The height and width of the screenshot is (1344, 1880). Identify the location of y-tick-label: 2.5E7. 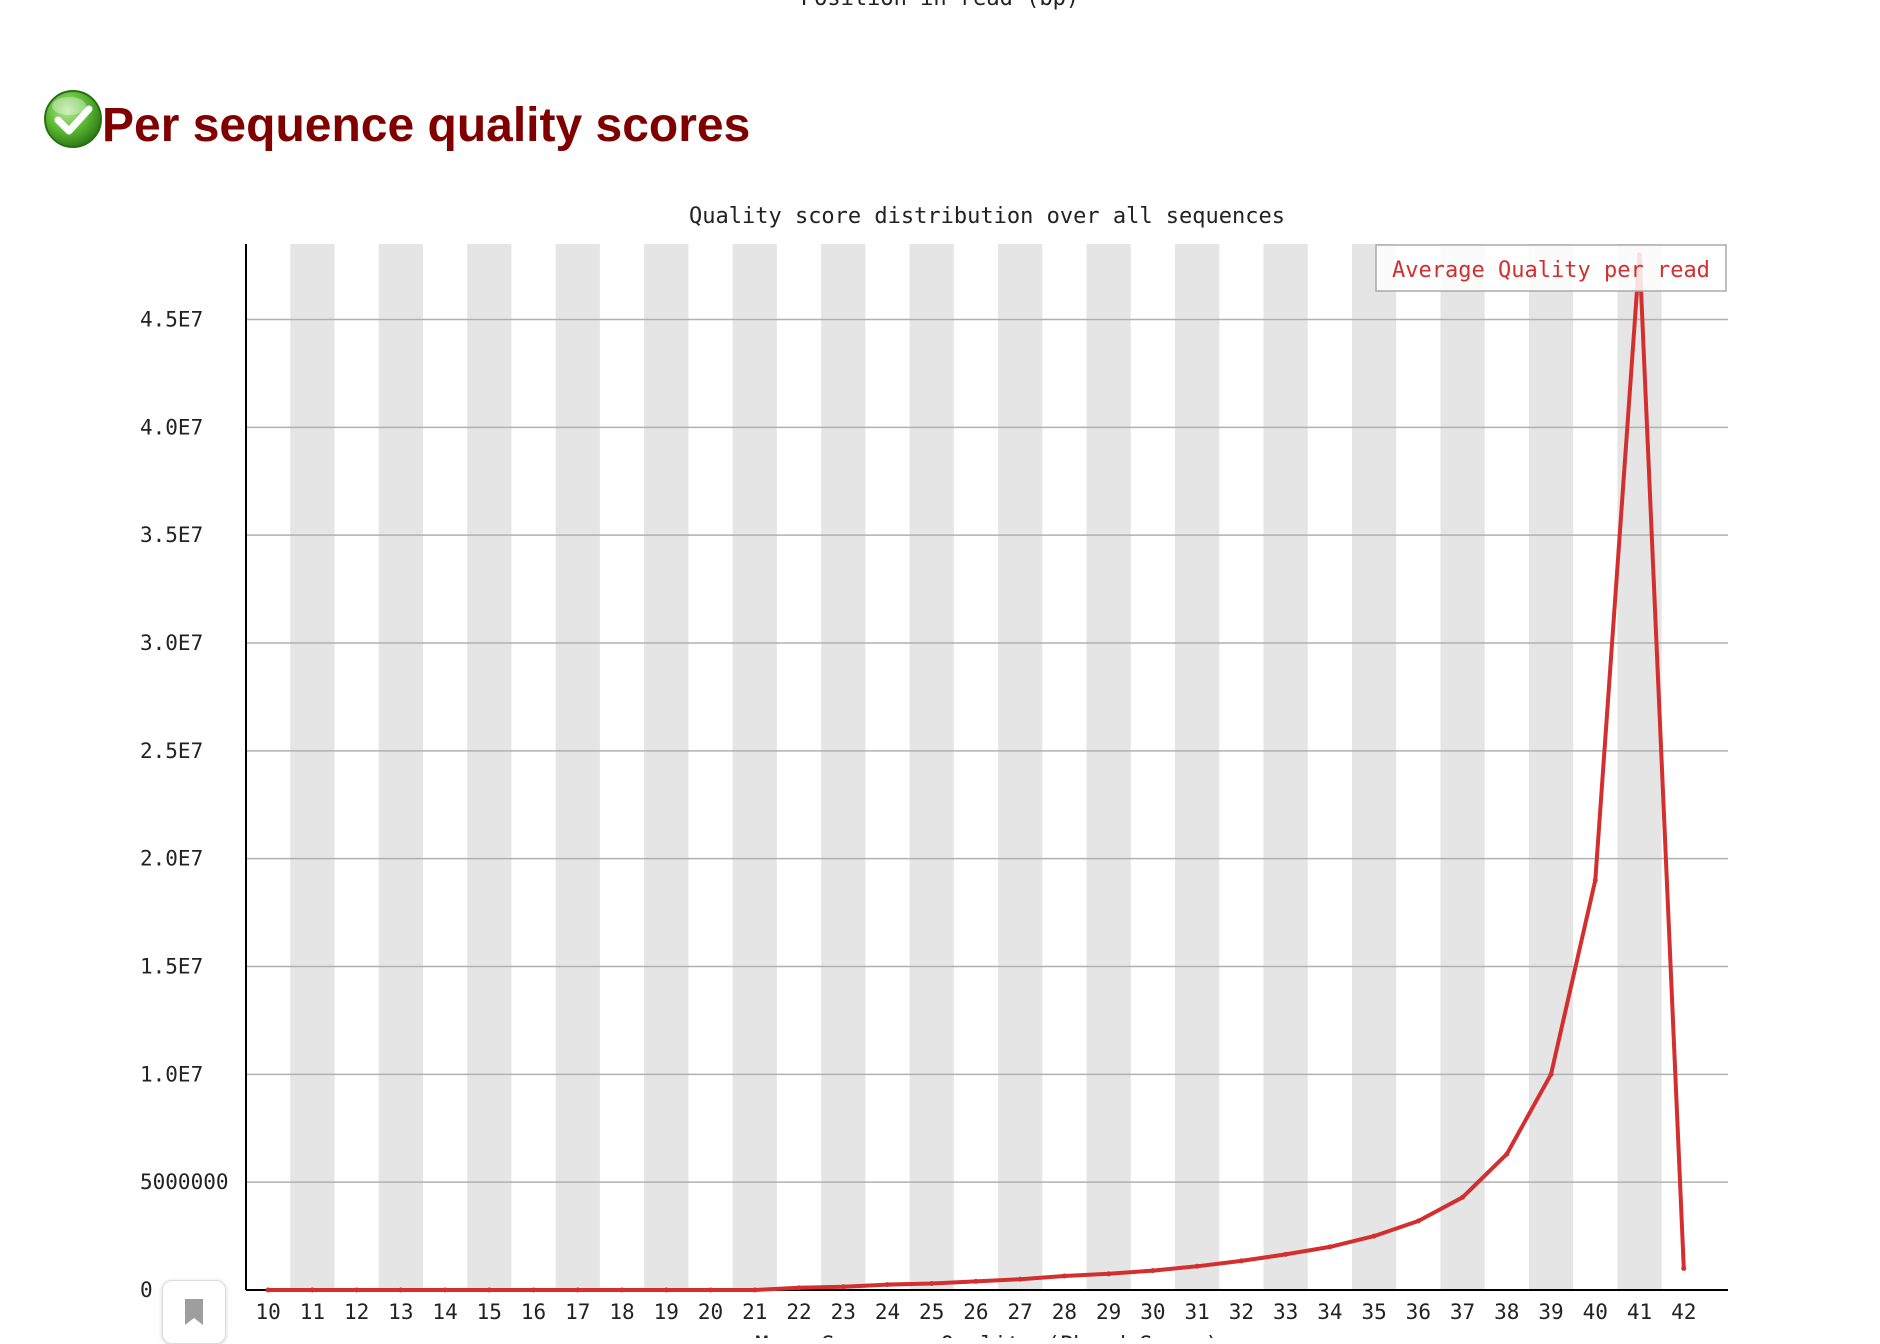
(171, 751).